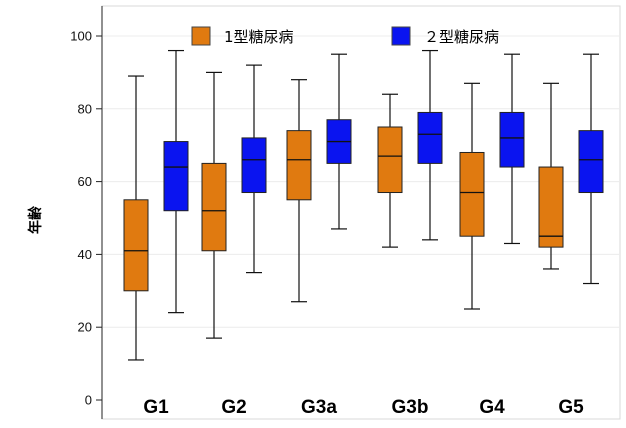  Describe the element at coordinates (85, 181) in the screenshot. I see `y-tick-label: 60` at that location.